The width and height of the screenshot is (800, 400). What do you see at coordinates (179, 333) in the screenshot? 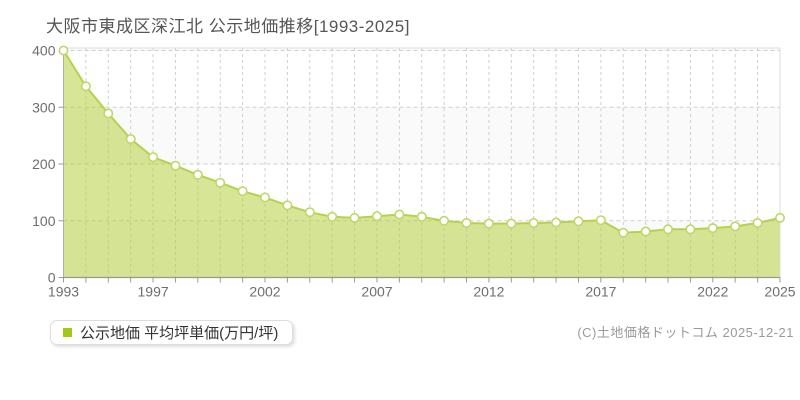
I see `legend-label: 公示地価 平均坪単価(万円/坪)` at bounding box center [179, 333].